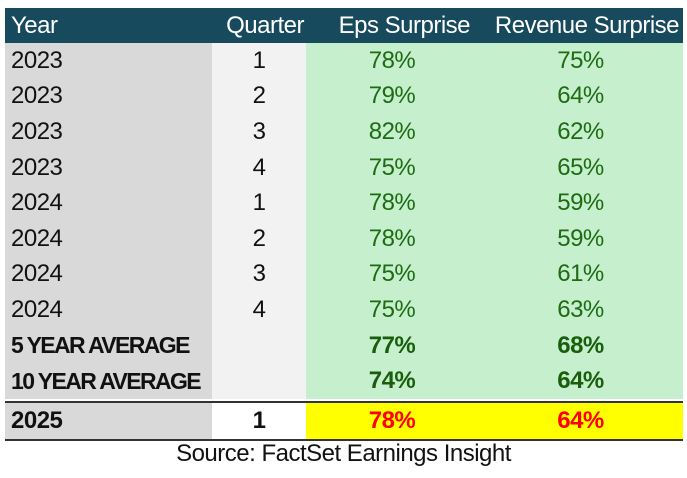  Describe the element at coordinates (580, 345) in the screenshot. I see `revenue-average-cell: 68%` at that location.